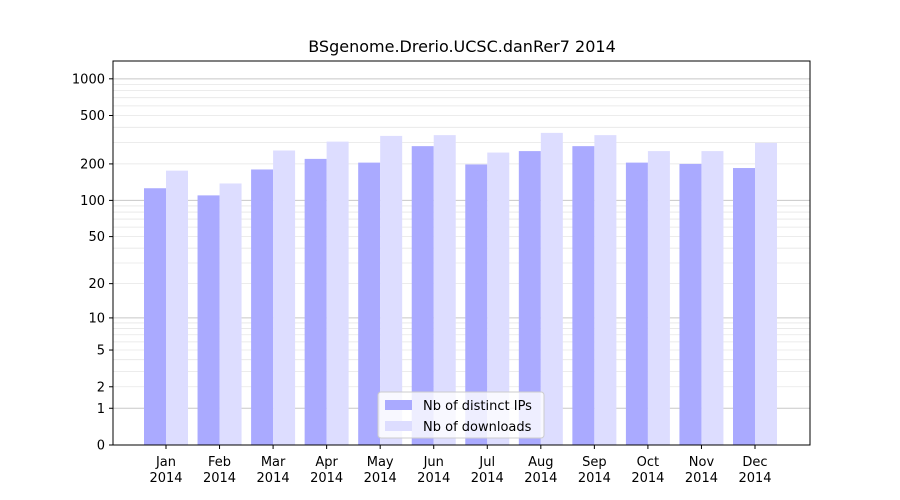 The height and width of the screenshot is (500, 900). What do you see at coordinates (230, 314) in the screenshot?
I see `bar-downloads-feb` at bounding box center [230, 314].